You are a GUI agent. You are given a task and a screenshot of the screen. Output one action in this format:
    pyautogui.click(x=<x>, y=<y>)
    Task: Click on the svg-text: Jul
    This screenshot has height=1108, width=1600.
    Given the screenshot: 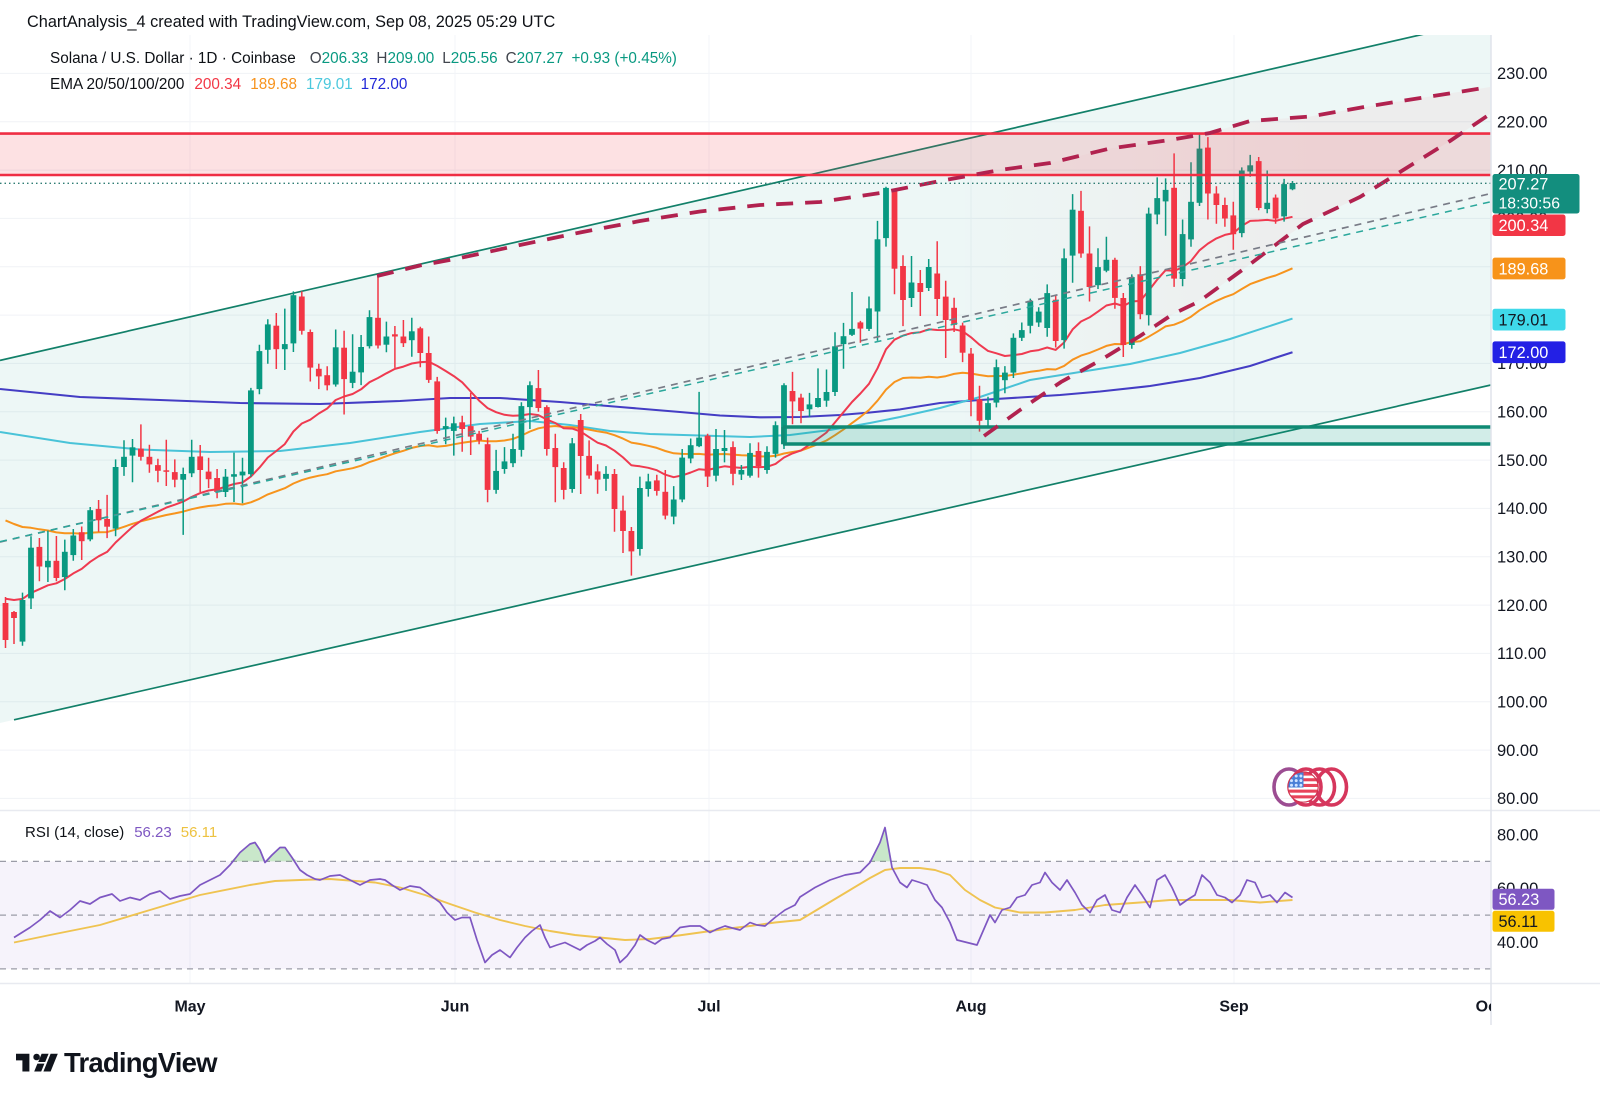 What is the action you would take?
    pyautogui.click(x=708, y=1007)
    